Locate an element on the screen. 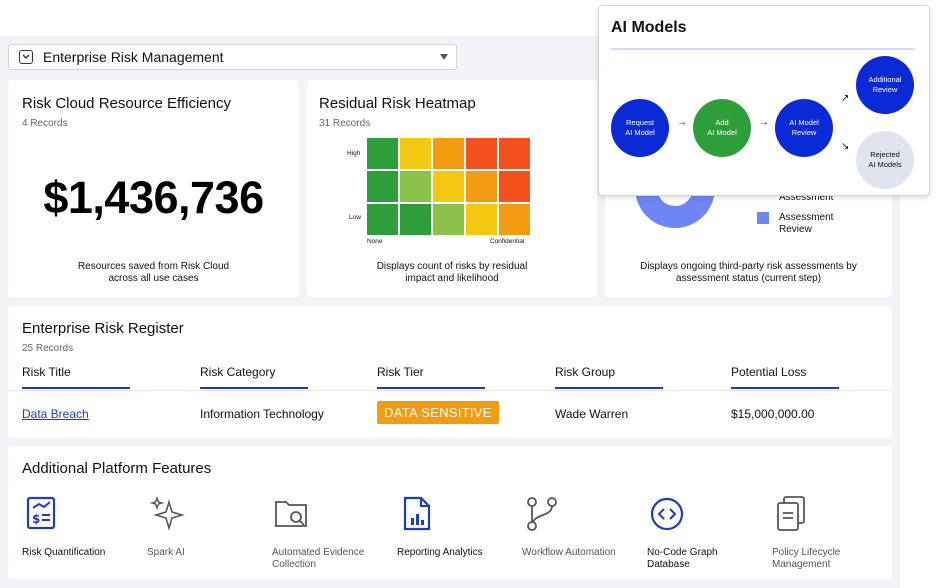 The width and height of the screenshot is (936, 588). feature-label: No-Code Graph is located at coordinates (682, 552).